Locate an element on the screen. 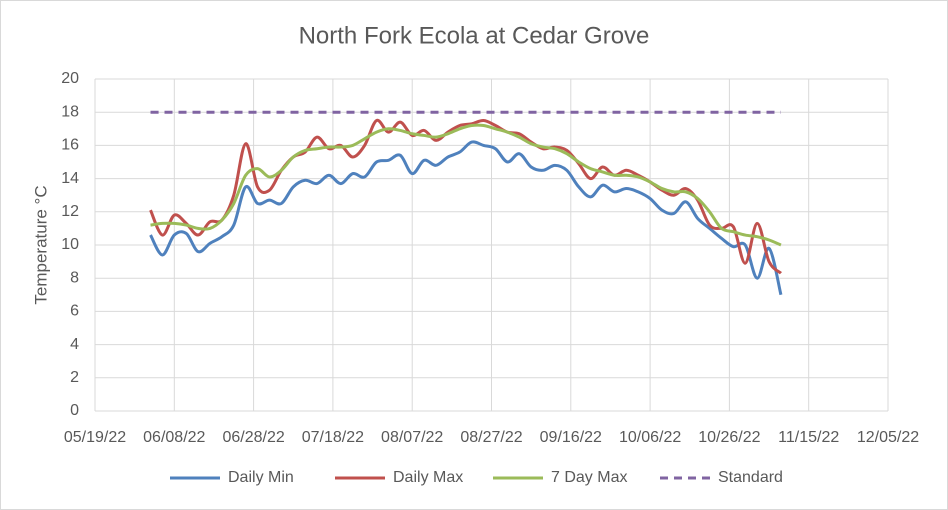 The image size is (948, 510). x-tick-label: 05/19/22 is located at coordinates (95, 437).